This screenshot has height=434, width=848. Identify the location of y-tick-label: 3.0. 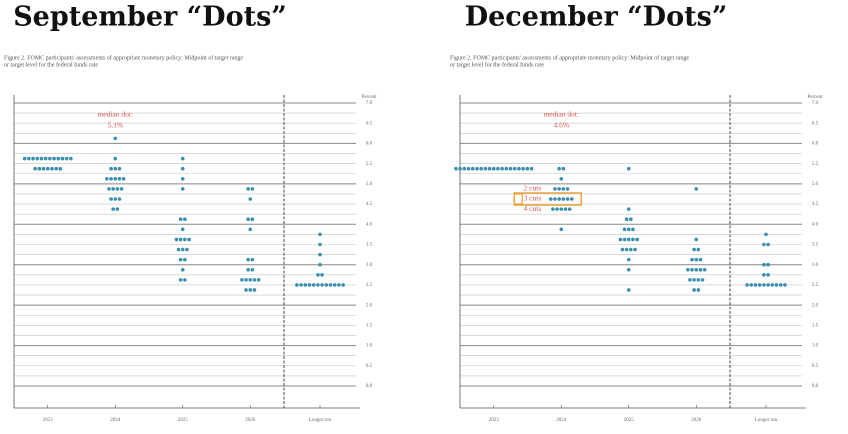
(815, 265).